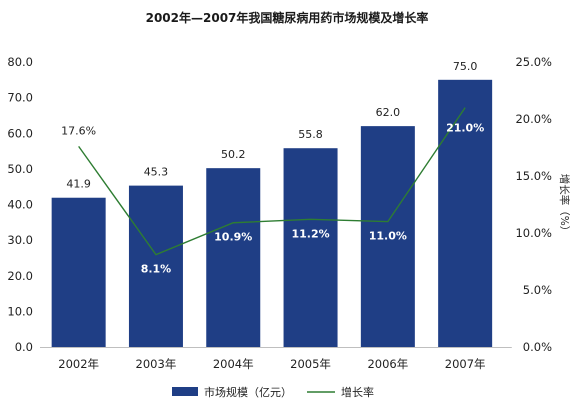 The image size is (575, 408). Describe the element at coordinates (156, 172) in the screenshot. I see `bar-value-label: 45.3` at that location.